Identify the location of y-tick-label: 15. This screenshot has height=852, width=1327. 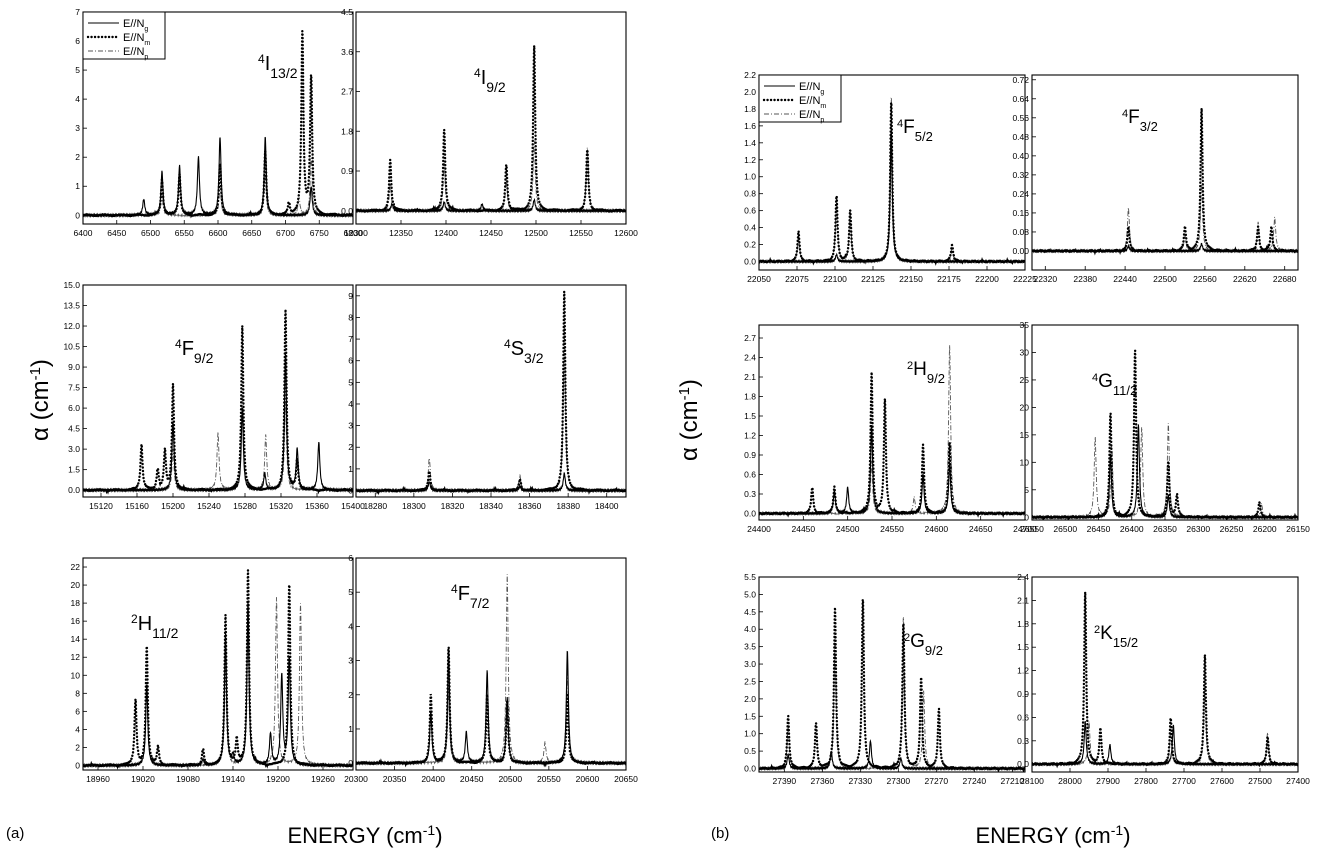
(1025, 435).